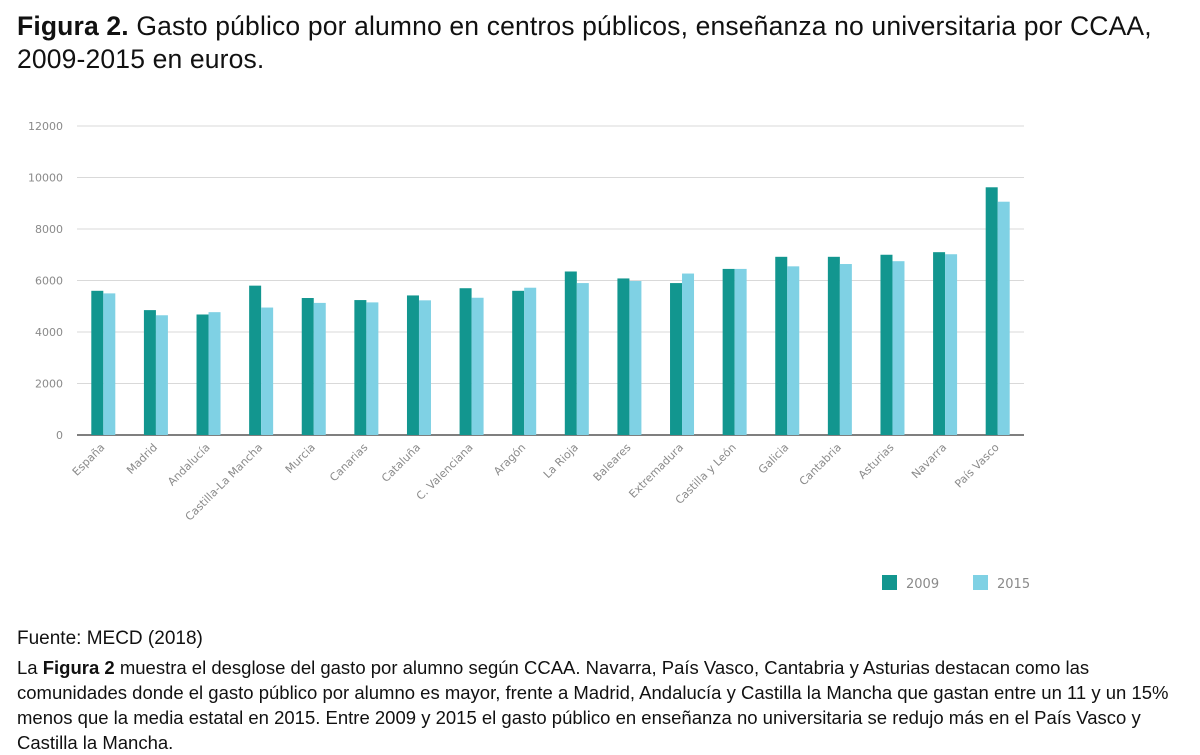 The height and width of the screenshot is (755, 1200). I want to click on x-tick-label: España, so click(89, 460).